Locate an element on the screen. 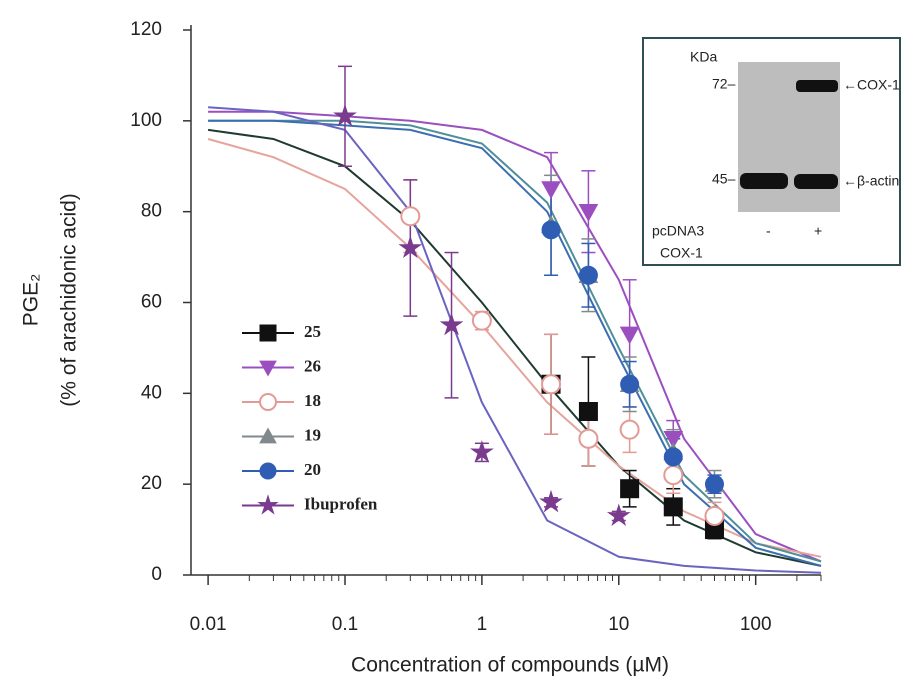 This screenshot has height=686, width=904. inset-marker: 45– is located at coordinates (724, 179).